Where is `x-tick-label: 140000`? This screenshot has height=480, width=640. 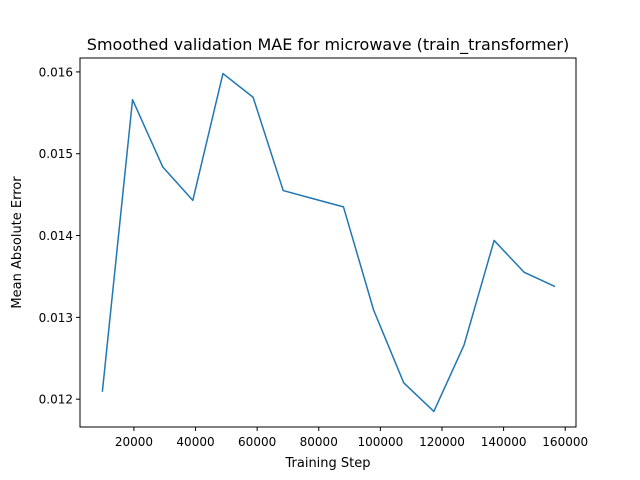 x-tick-label: 140000 is located at coordinates (504, 442).